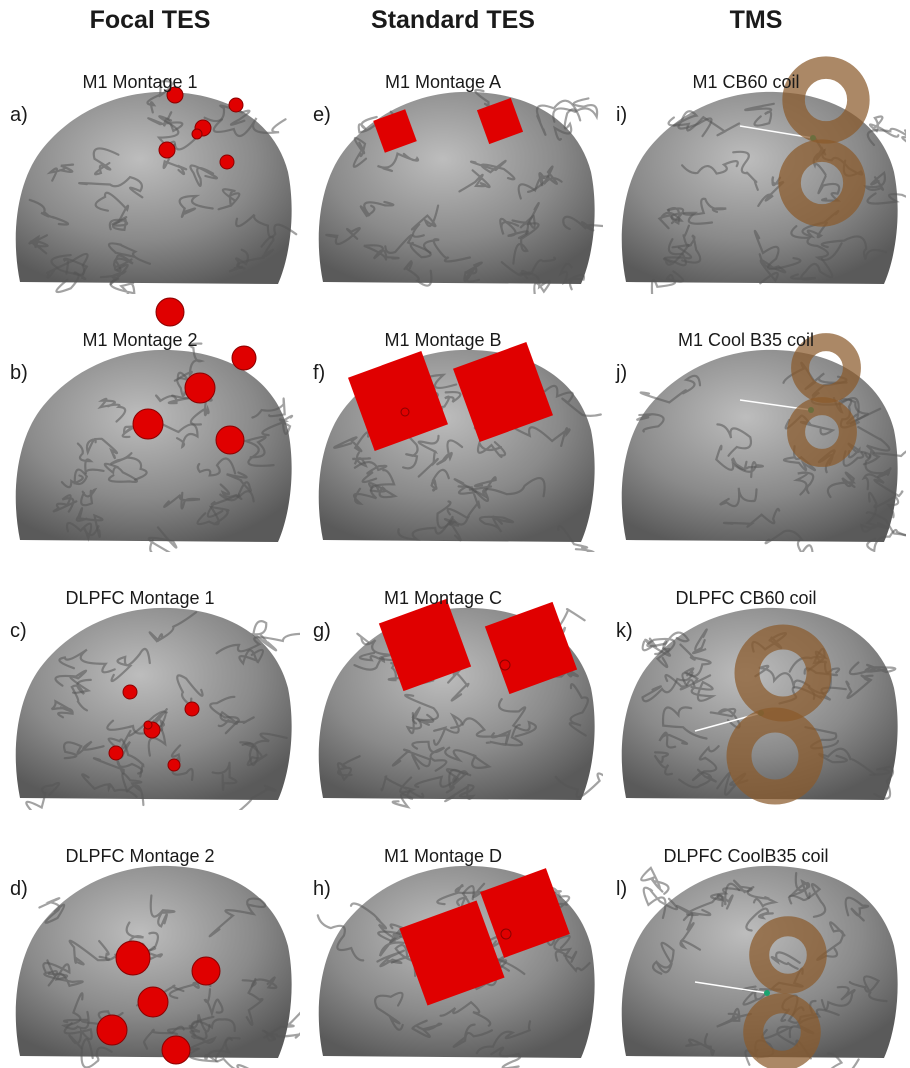 The height and width of the screenshot is (1068, 910). What do you see at coordinates (756, 679) in the screenshot?
I see `panel-k: DLPFC CB60 coil k)` at bounding box center [756, 679].